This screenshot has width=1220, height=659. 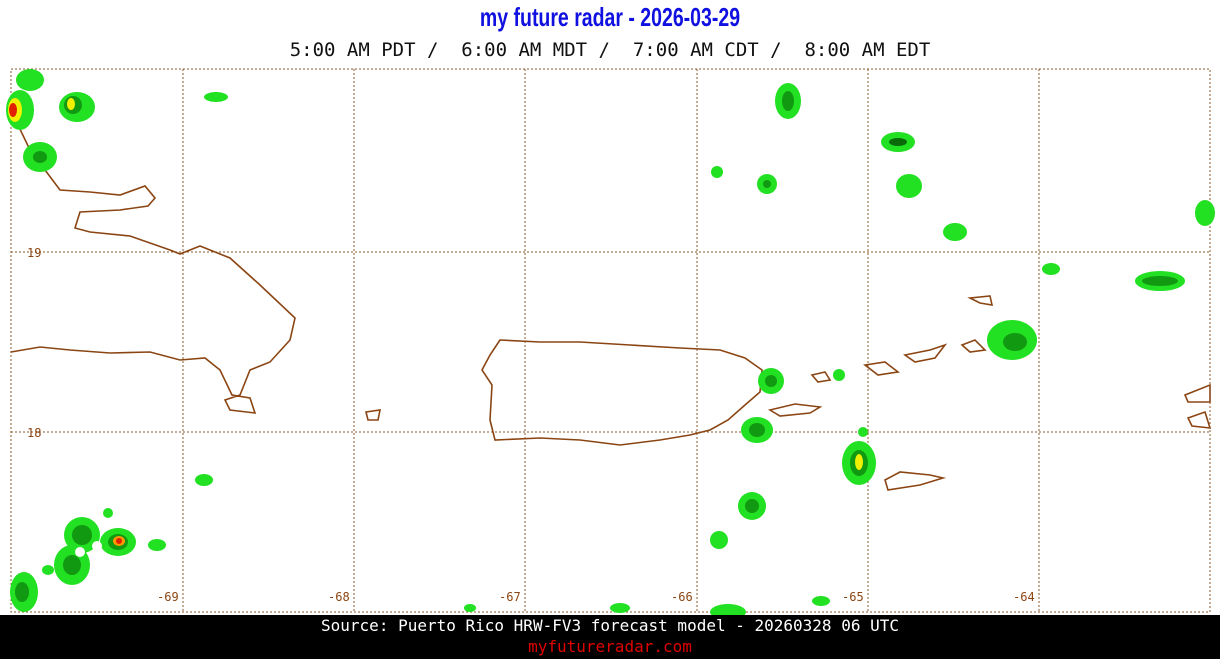 I want to click on longitude-label: -67, so click(x=510, y=597).